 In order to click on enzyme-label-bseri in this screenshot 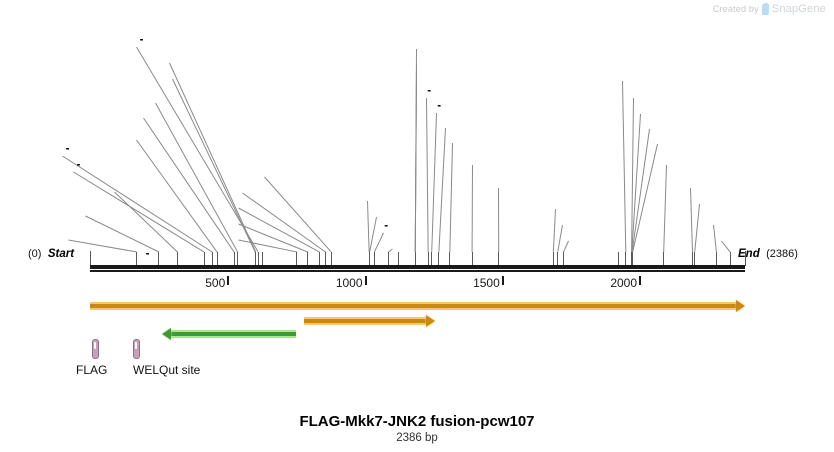, I will do `click(453, 136)`.